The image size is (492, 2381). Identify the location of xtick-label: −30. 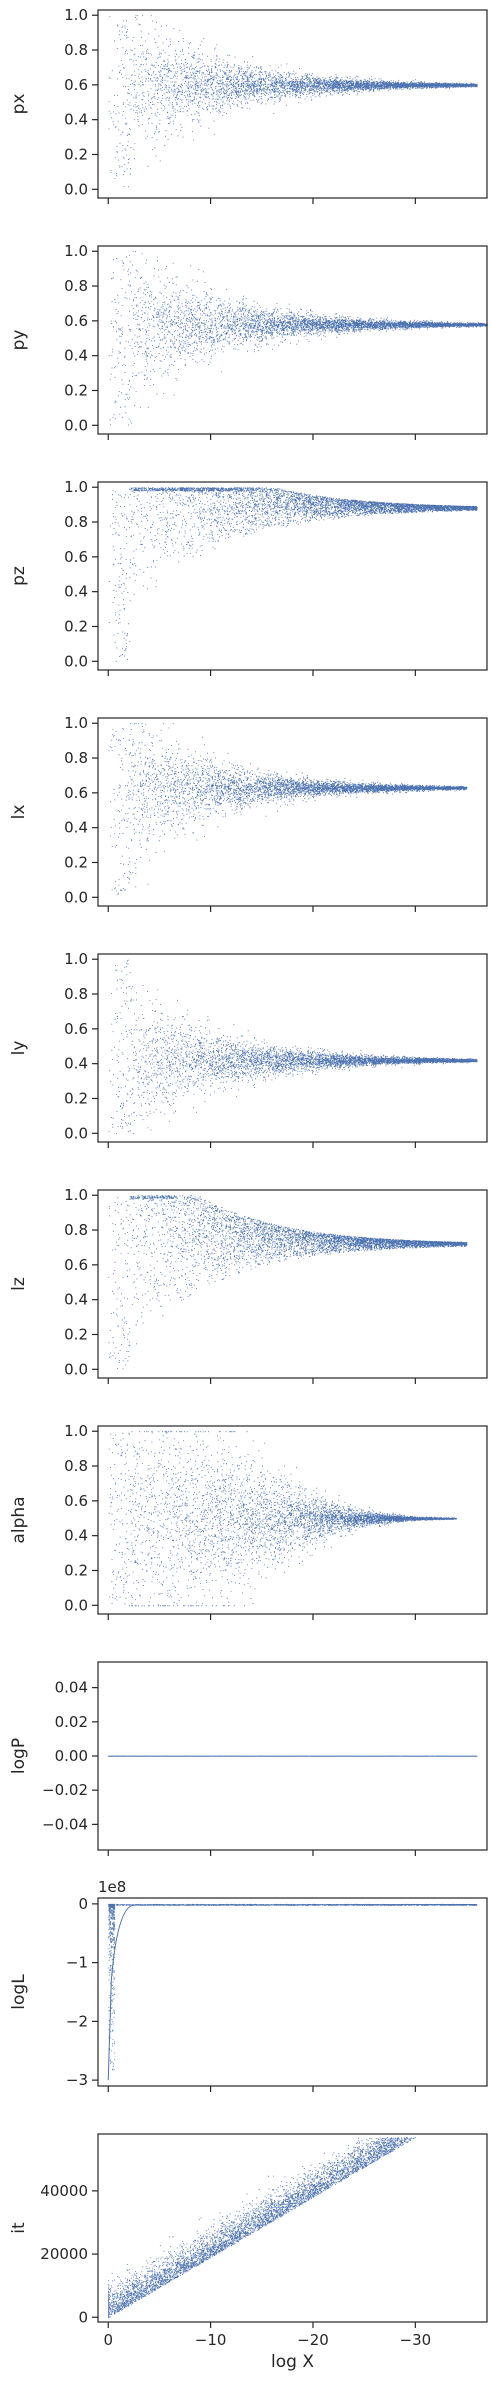
(416, 2340).